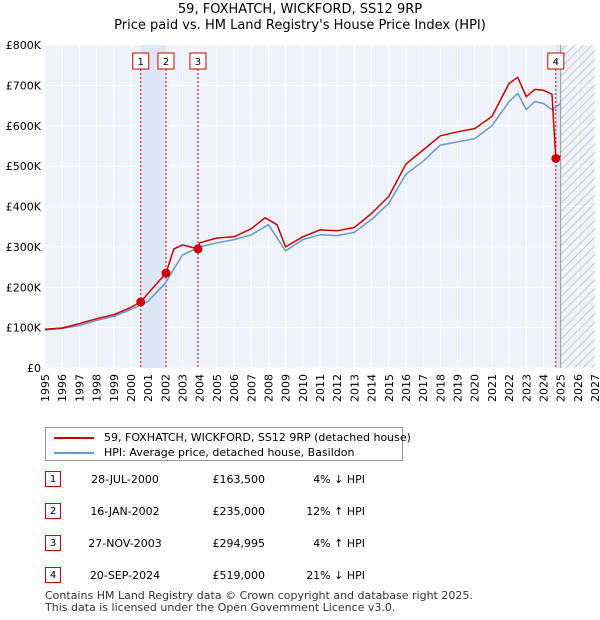 The image size is (600, 620). What do you see at coordinates (339, 543) in the screenshot?
I see `sale-hpi-diff: 4% ↑ HPI` at bounding box center [339, 543].